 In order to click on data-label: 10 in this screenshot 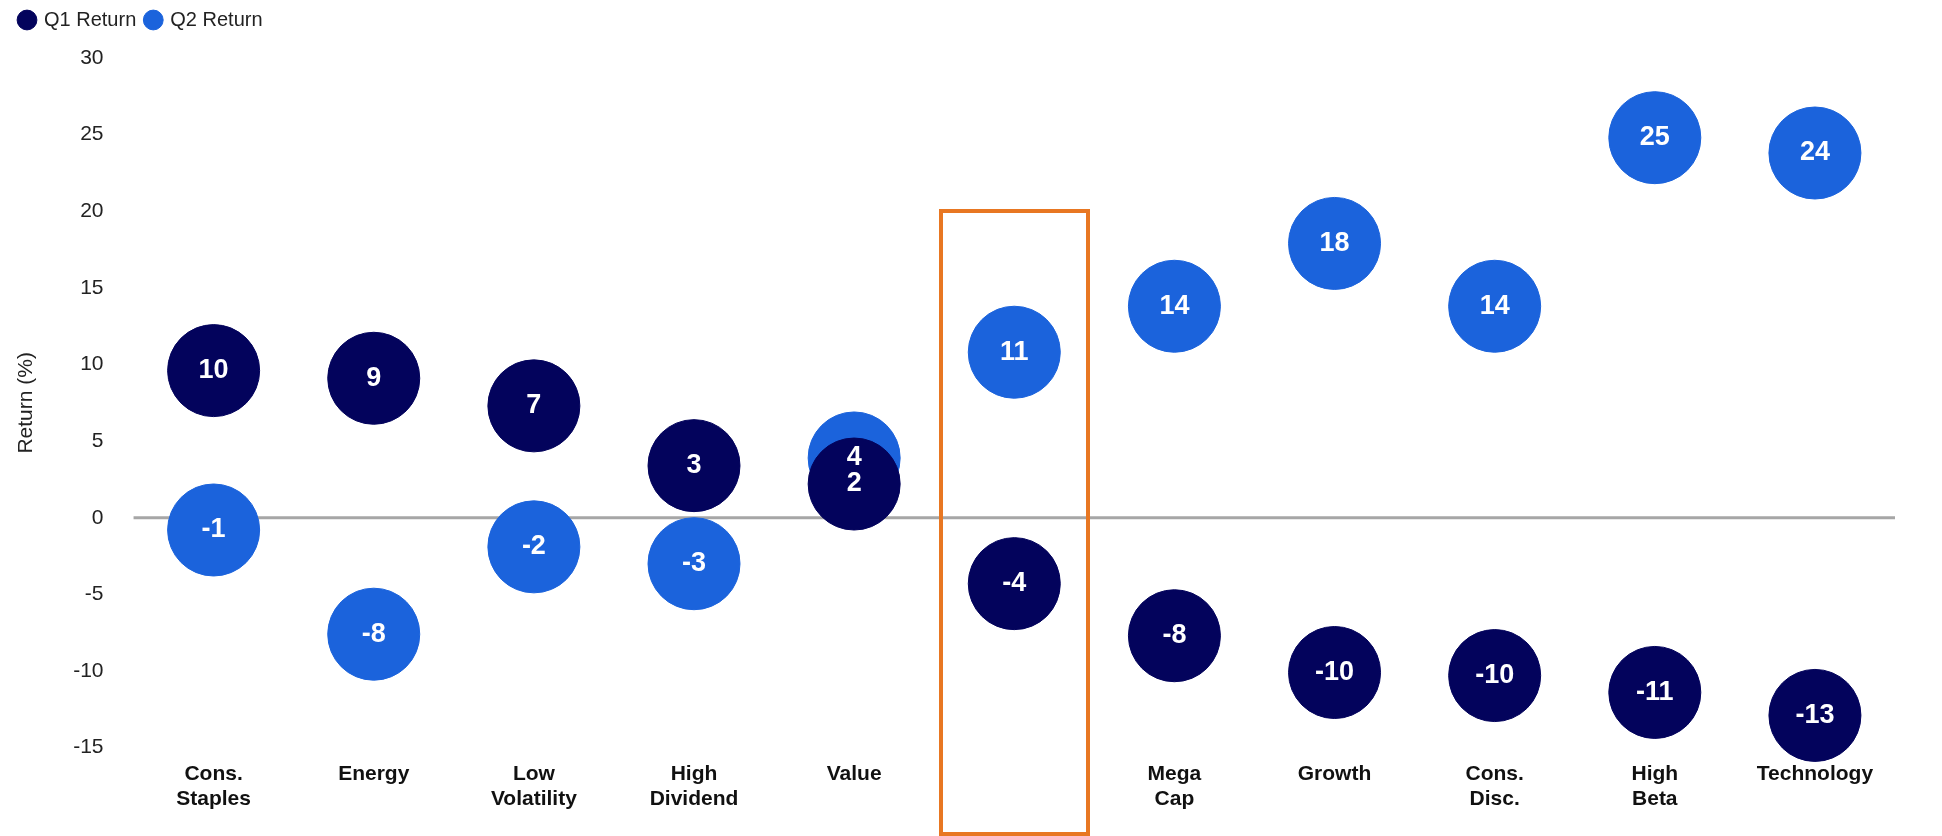, I will do `click(213, 369)`.